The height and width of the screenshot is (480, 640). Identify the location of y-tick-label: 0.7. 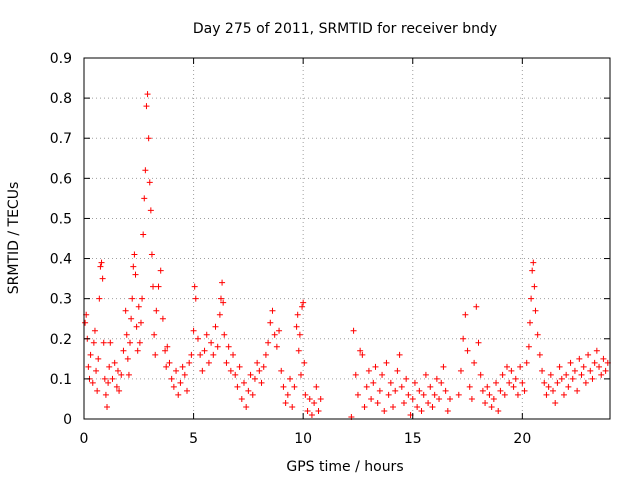
(61, 139).